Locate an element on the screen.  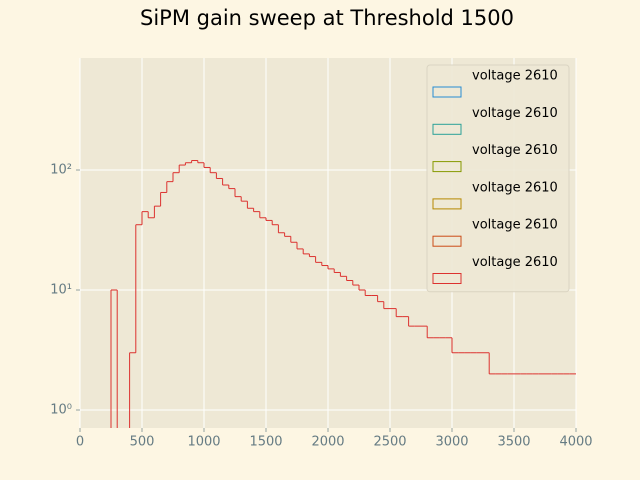
y-tick-label: 10¹ is located at coordinates (61, 290).